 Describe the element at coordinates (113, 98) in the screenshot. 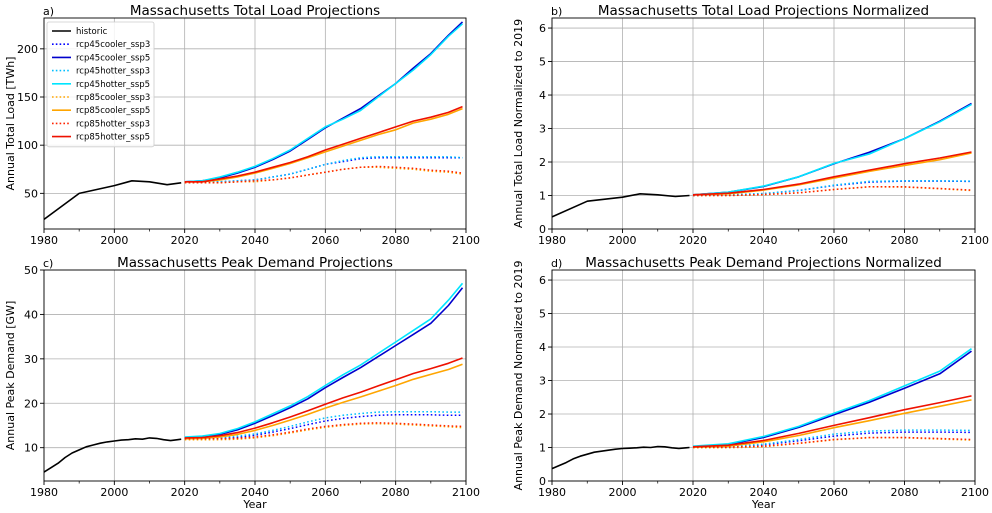

I see `legend-label: rcp85cooler_ssp3` at that location.